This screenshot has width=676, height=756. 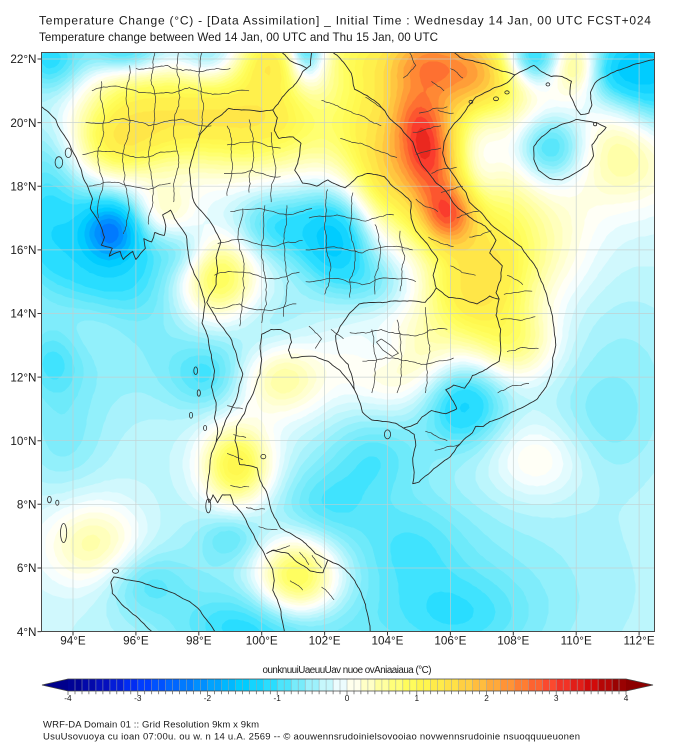 What do you see at coordinates (73, 641) in the screenshot?
I see `svg-text: 94°E` at bounding box center [73, 641].